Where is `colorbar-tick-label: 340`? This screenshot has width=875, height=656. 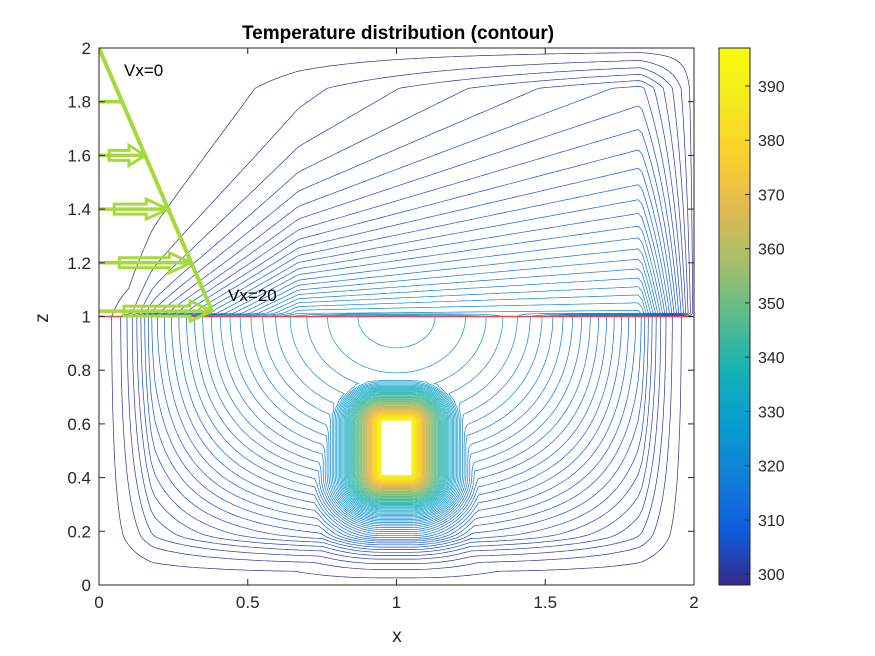
colorbar-tick-label: 340 is located at coordinates (771, 358).